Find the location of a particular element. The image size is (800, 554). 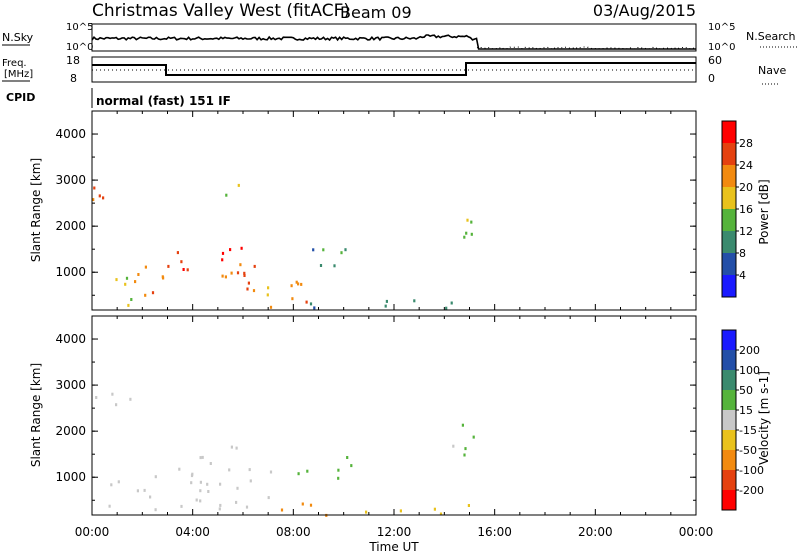

nsky-panel is located at coordinates (394, 37).